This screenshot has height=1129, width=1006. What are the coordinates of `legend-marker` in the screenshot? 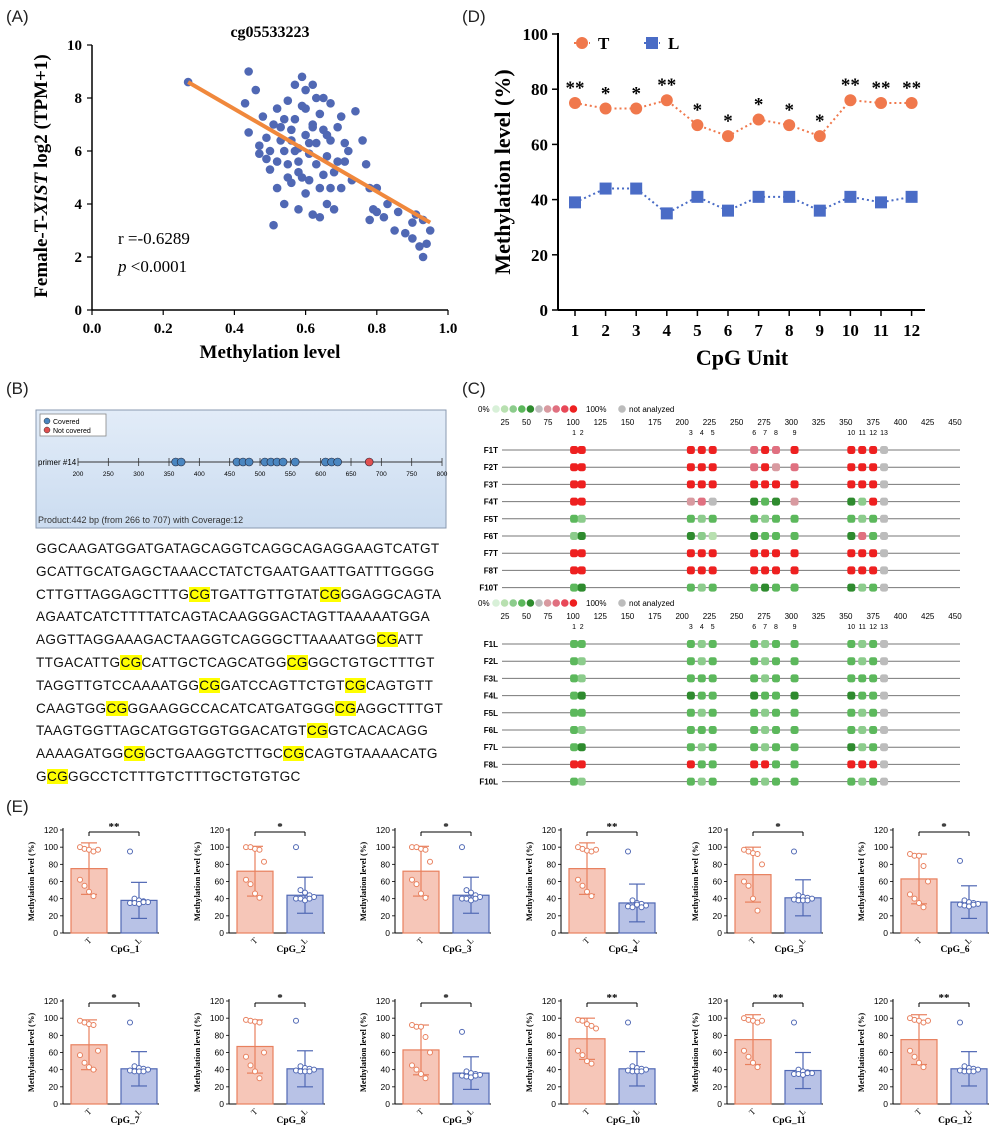 It's located at (652, 43).